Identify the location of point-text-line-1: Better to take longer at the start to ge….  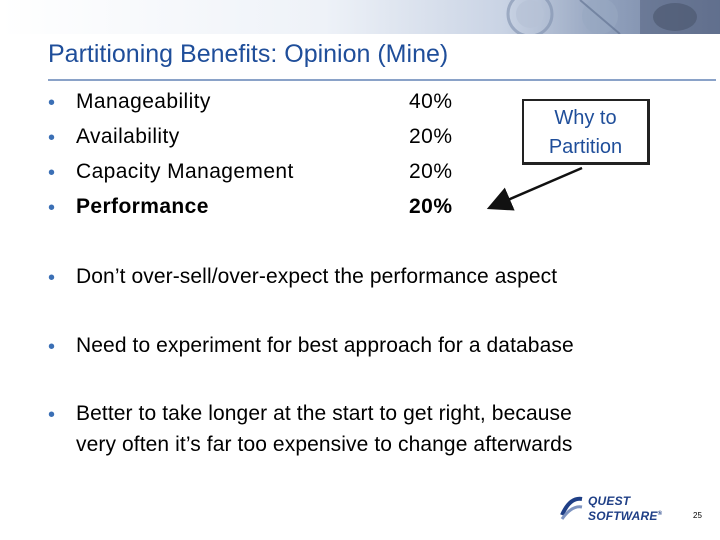
(324, 413).